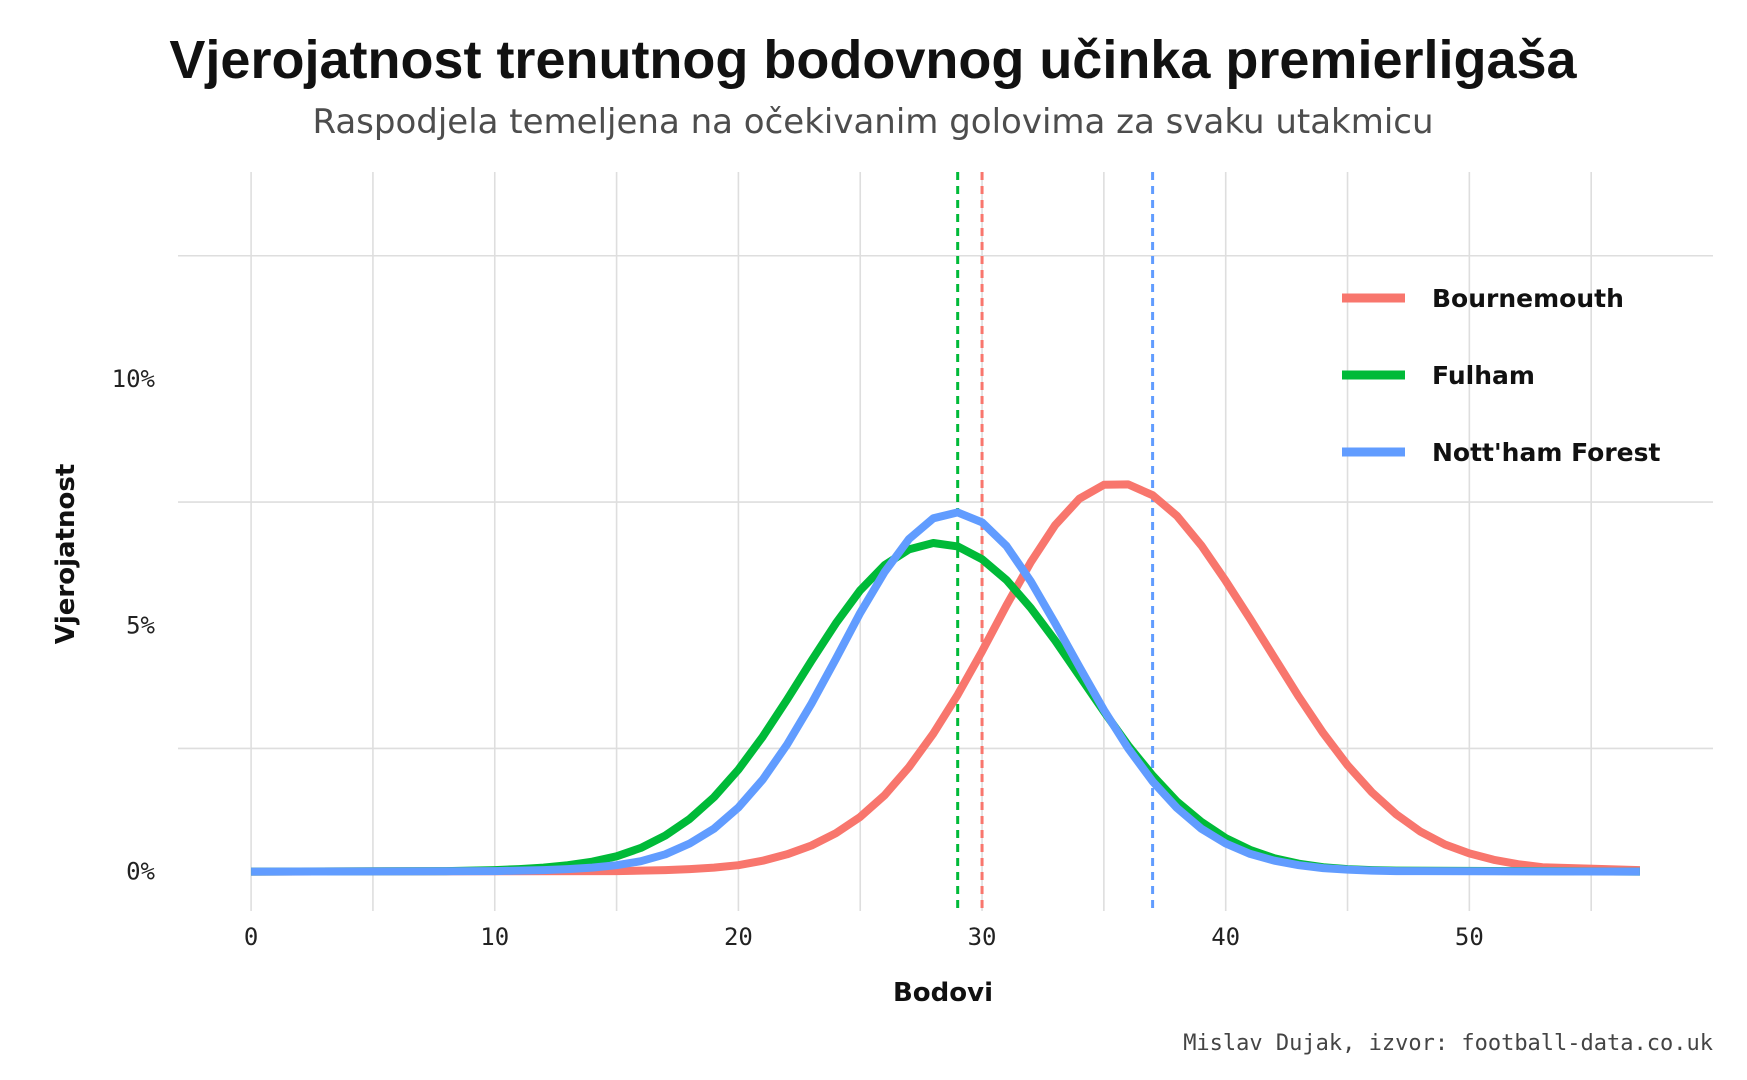  I want to click on y-axis-title: Vjerojatnost, so click(66, 554).